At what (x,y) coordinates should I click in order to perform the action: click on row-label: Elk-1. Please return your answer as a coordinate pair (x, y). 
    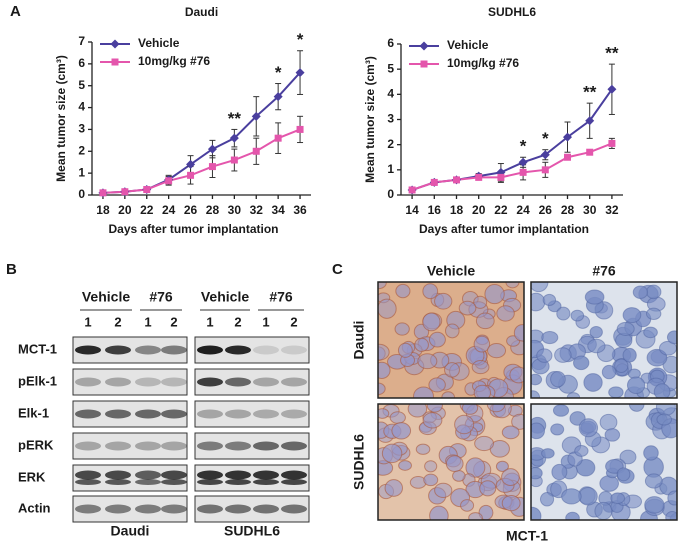
    Looking at the image, I should click on (33, 412).